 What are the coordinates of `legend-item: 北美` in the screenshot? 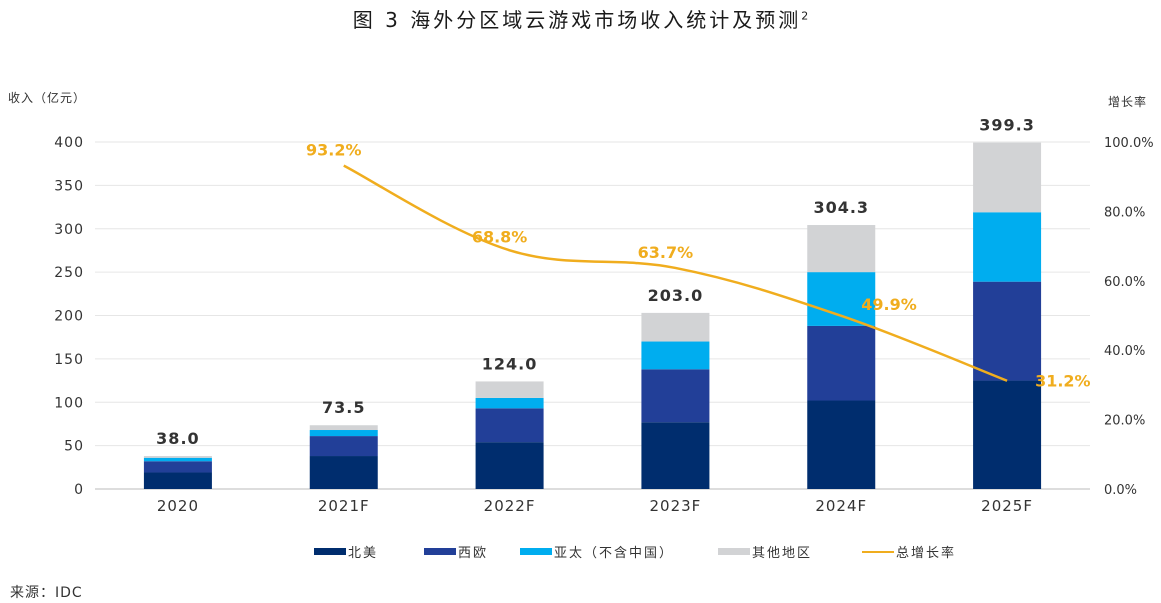 It's located at (346, 551).